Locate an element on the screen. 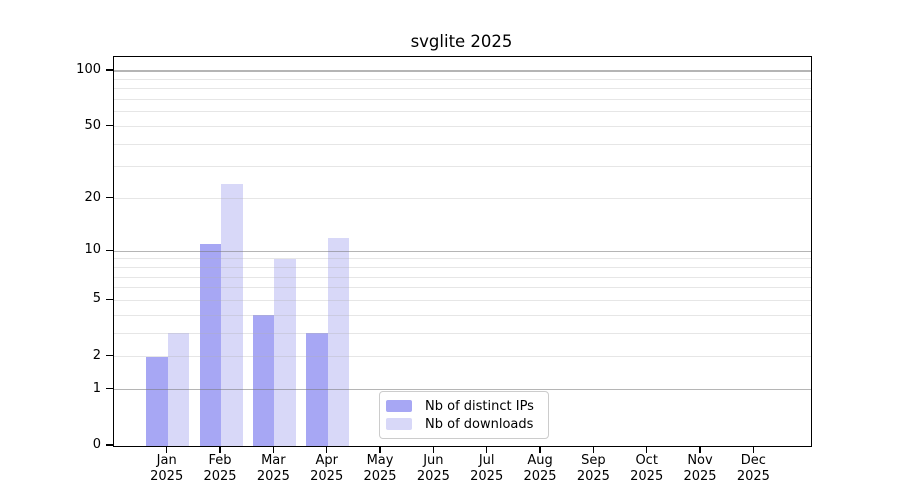 The image size is (900, 500). y-tick-label: 0 is located at coordinates (96, 444).